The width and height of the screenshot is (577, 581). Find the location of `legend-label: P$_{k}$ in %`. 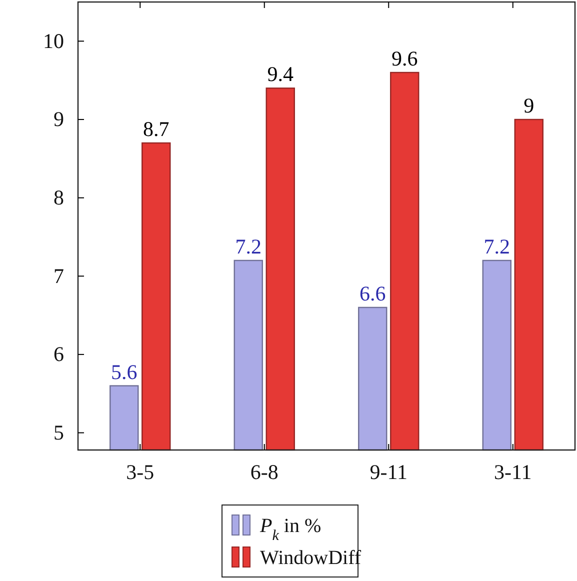

legend-label: P$_{k}$ in % is located at coordinates (290, 529).